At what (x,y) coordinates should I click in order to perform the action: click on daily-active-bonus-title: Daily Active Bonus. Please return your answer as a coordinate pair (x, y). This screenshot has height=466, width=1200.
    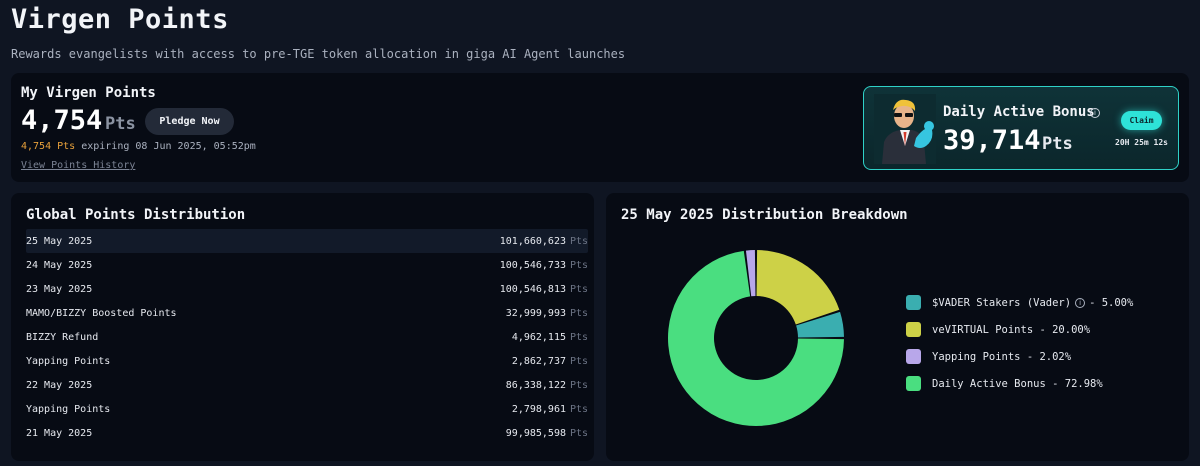
    Looking at the image, I should click on (1019, 112).